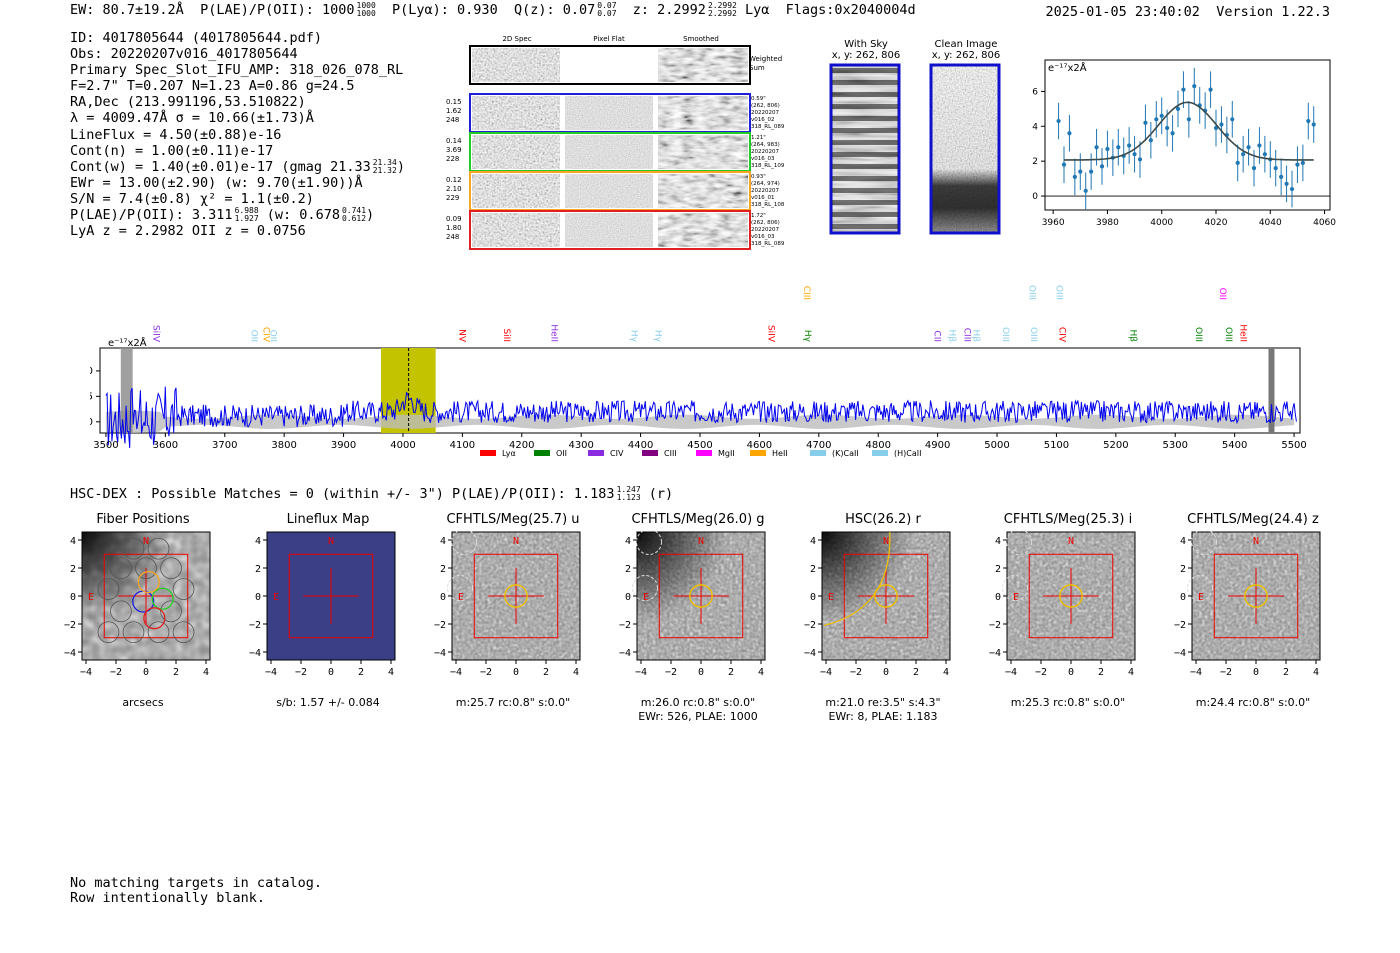 This screenshot has height=953, width=1400. I want to click on legend-label: CIII, so click(670, 453).